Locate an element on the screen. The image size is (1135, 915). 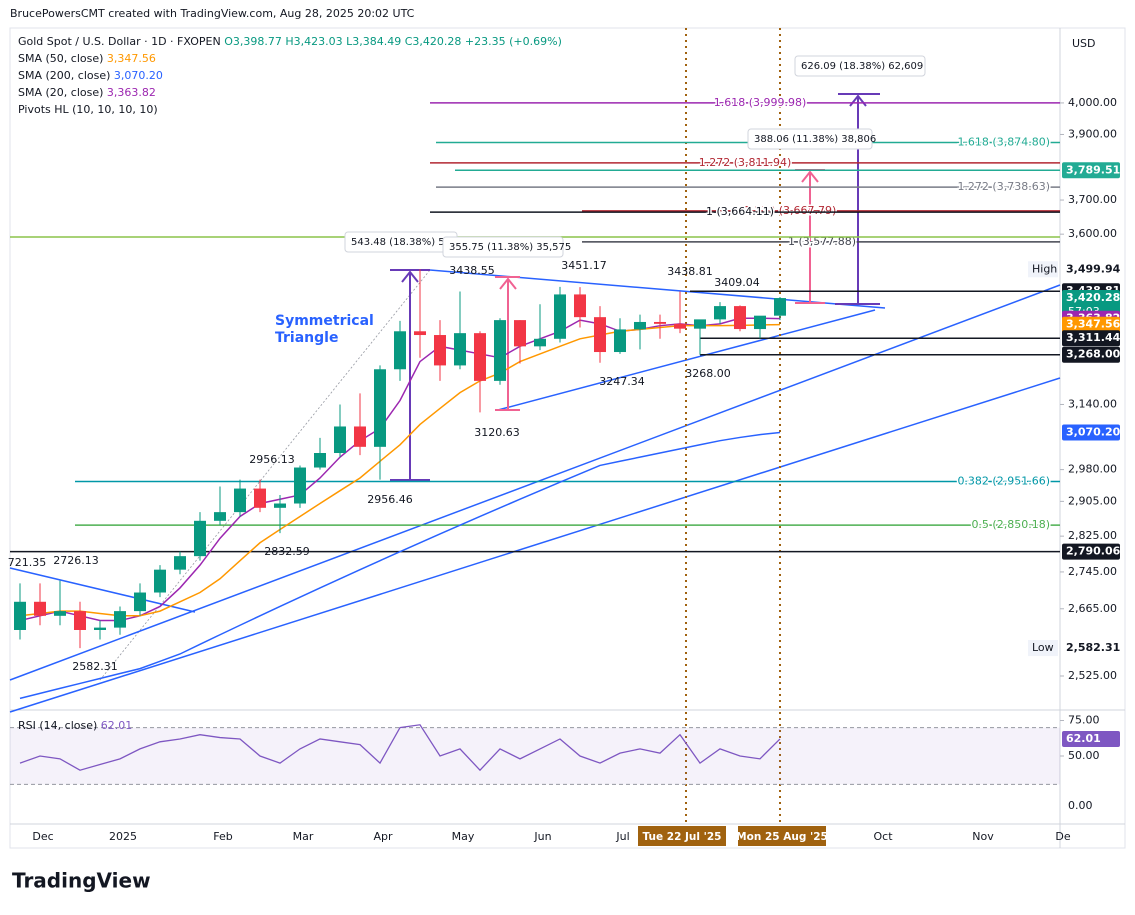
price-annotation: 2726.13 is located at coordinates (76, 560).